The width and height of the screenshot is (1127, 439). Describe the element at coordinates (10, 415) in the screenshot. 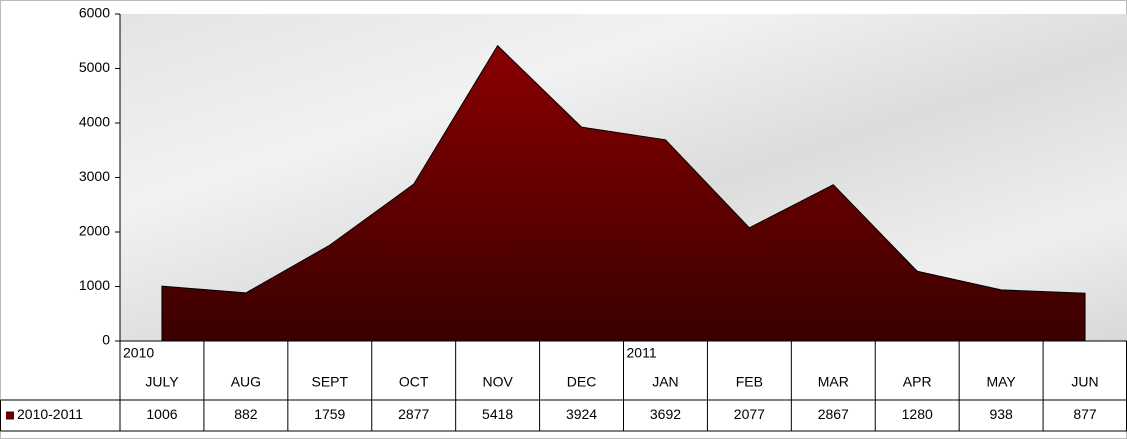

I see `legend-key` at that location.